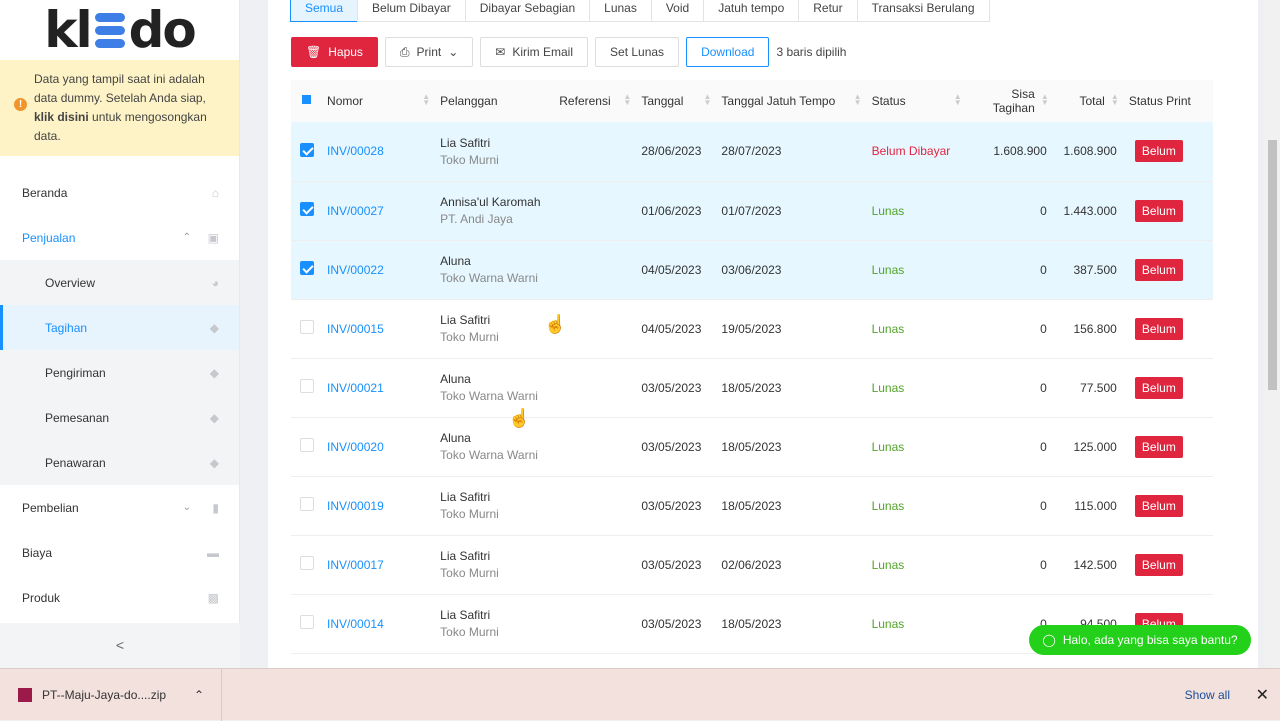 The width and height of the screenshot is (1280, 721). What do you see at coordinates (527, 11) in the screenshot?
I see `tab-dibayar-sebagian: Dibayar Sebagian` at bounding box center [527, 11].